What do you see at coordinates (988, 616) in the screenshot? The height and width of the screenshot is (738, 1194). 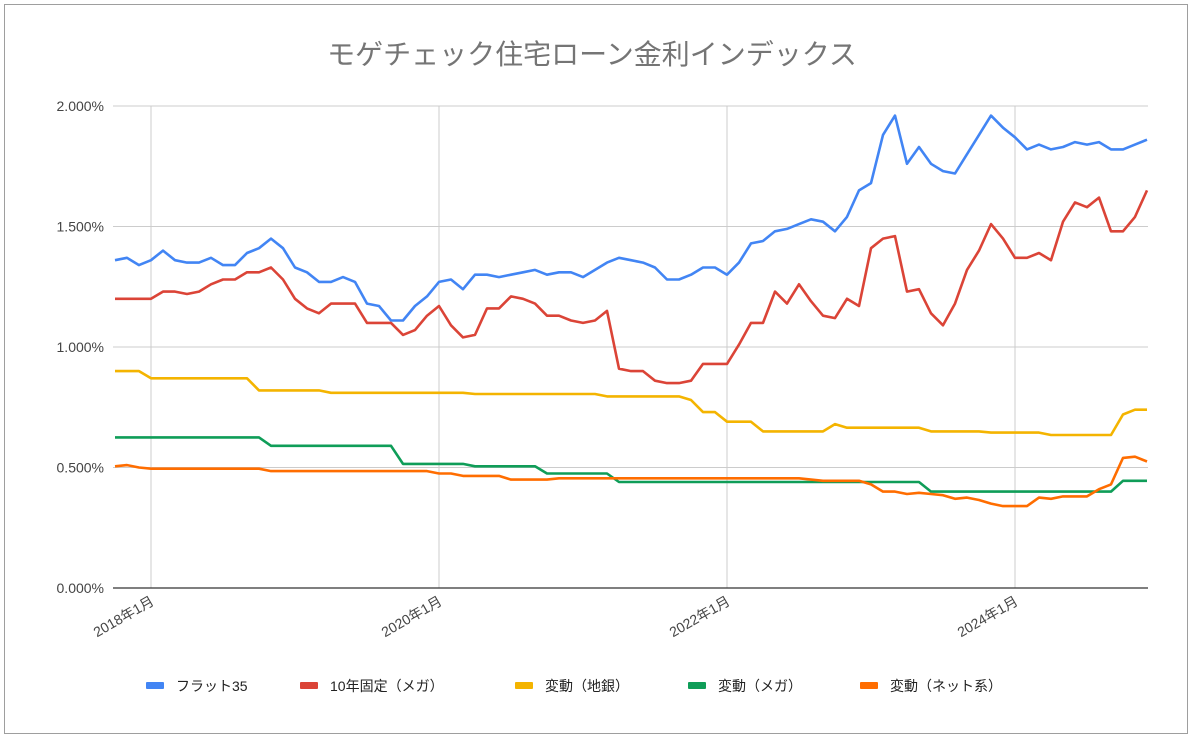 I see `x-tick-label: 2024年1月` at bounding box center [988, 616].